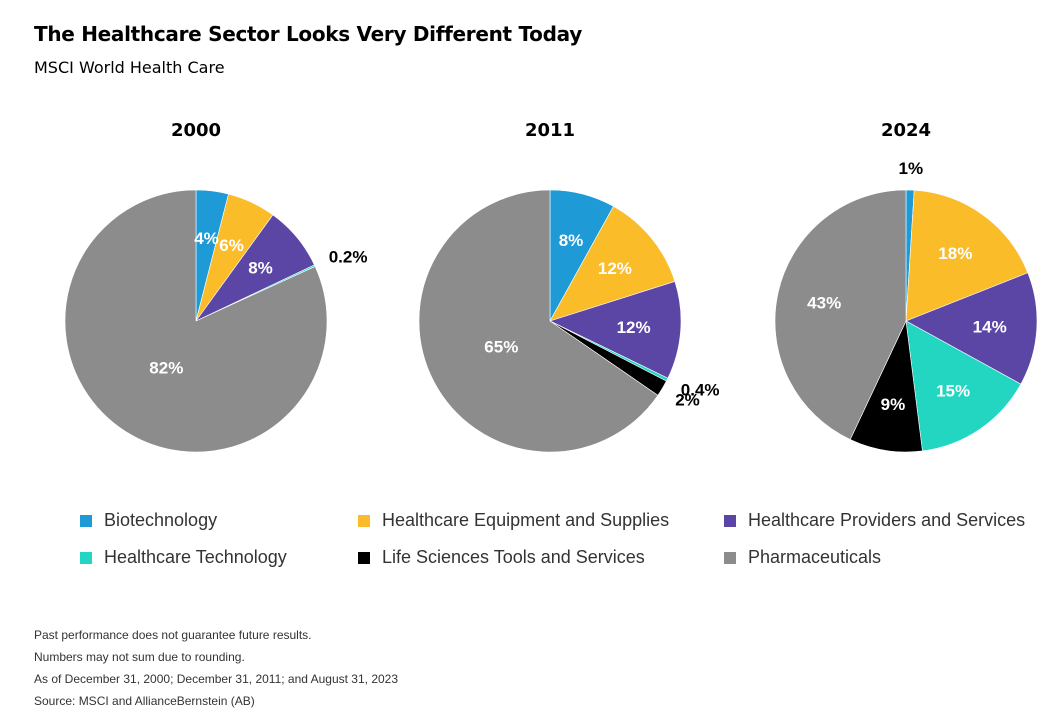  Describe the element at coordinates (990, 326) in the screenshot. I see `pie-slice-label: 14%` at that location.